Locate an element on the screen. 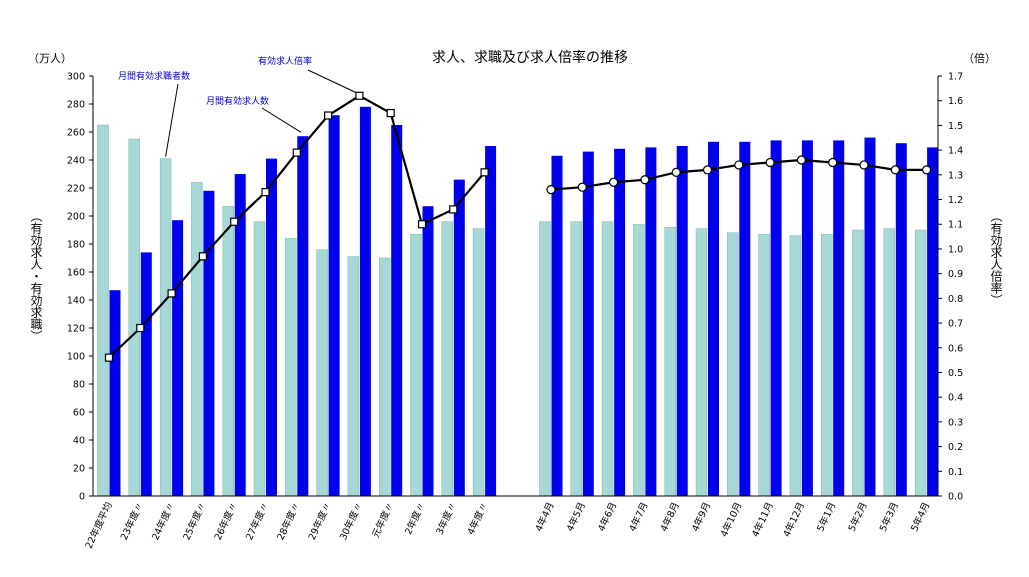  x-tick-label: 4年6月 is located at coordinates (607, 516).